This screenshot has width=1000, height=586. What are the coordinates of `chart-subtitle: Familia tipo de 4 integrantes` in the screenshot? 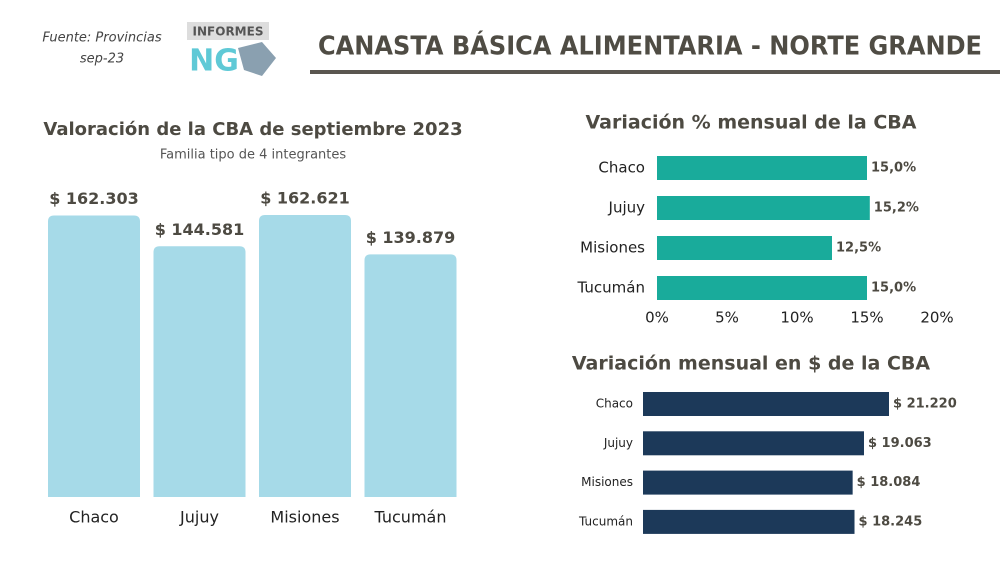 It's located at (253, 155).